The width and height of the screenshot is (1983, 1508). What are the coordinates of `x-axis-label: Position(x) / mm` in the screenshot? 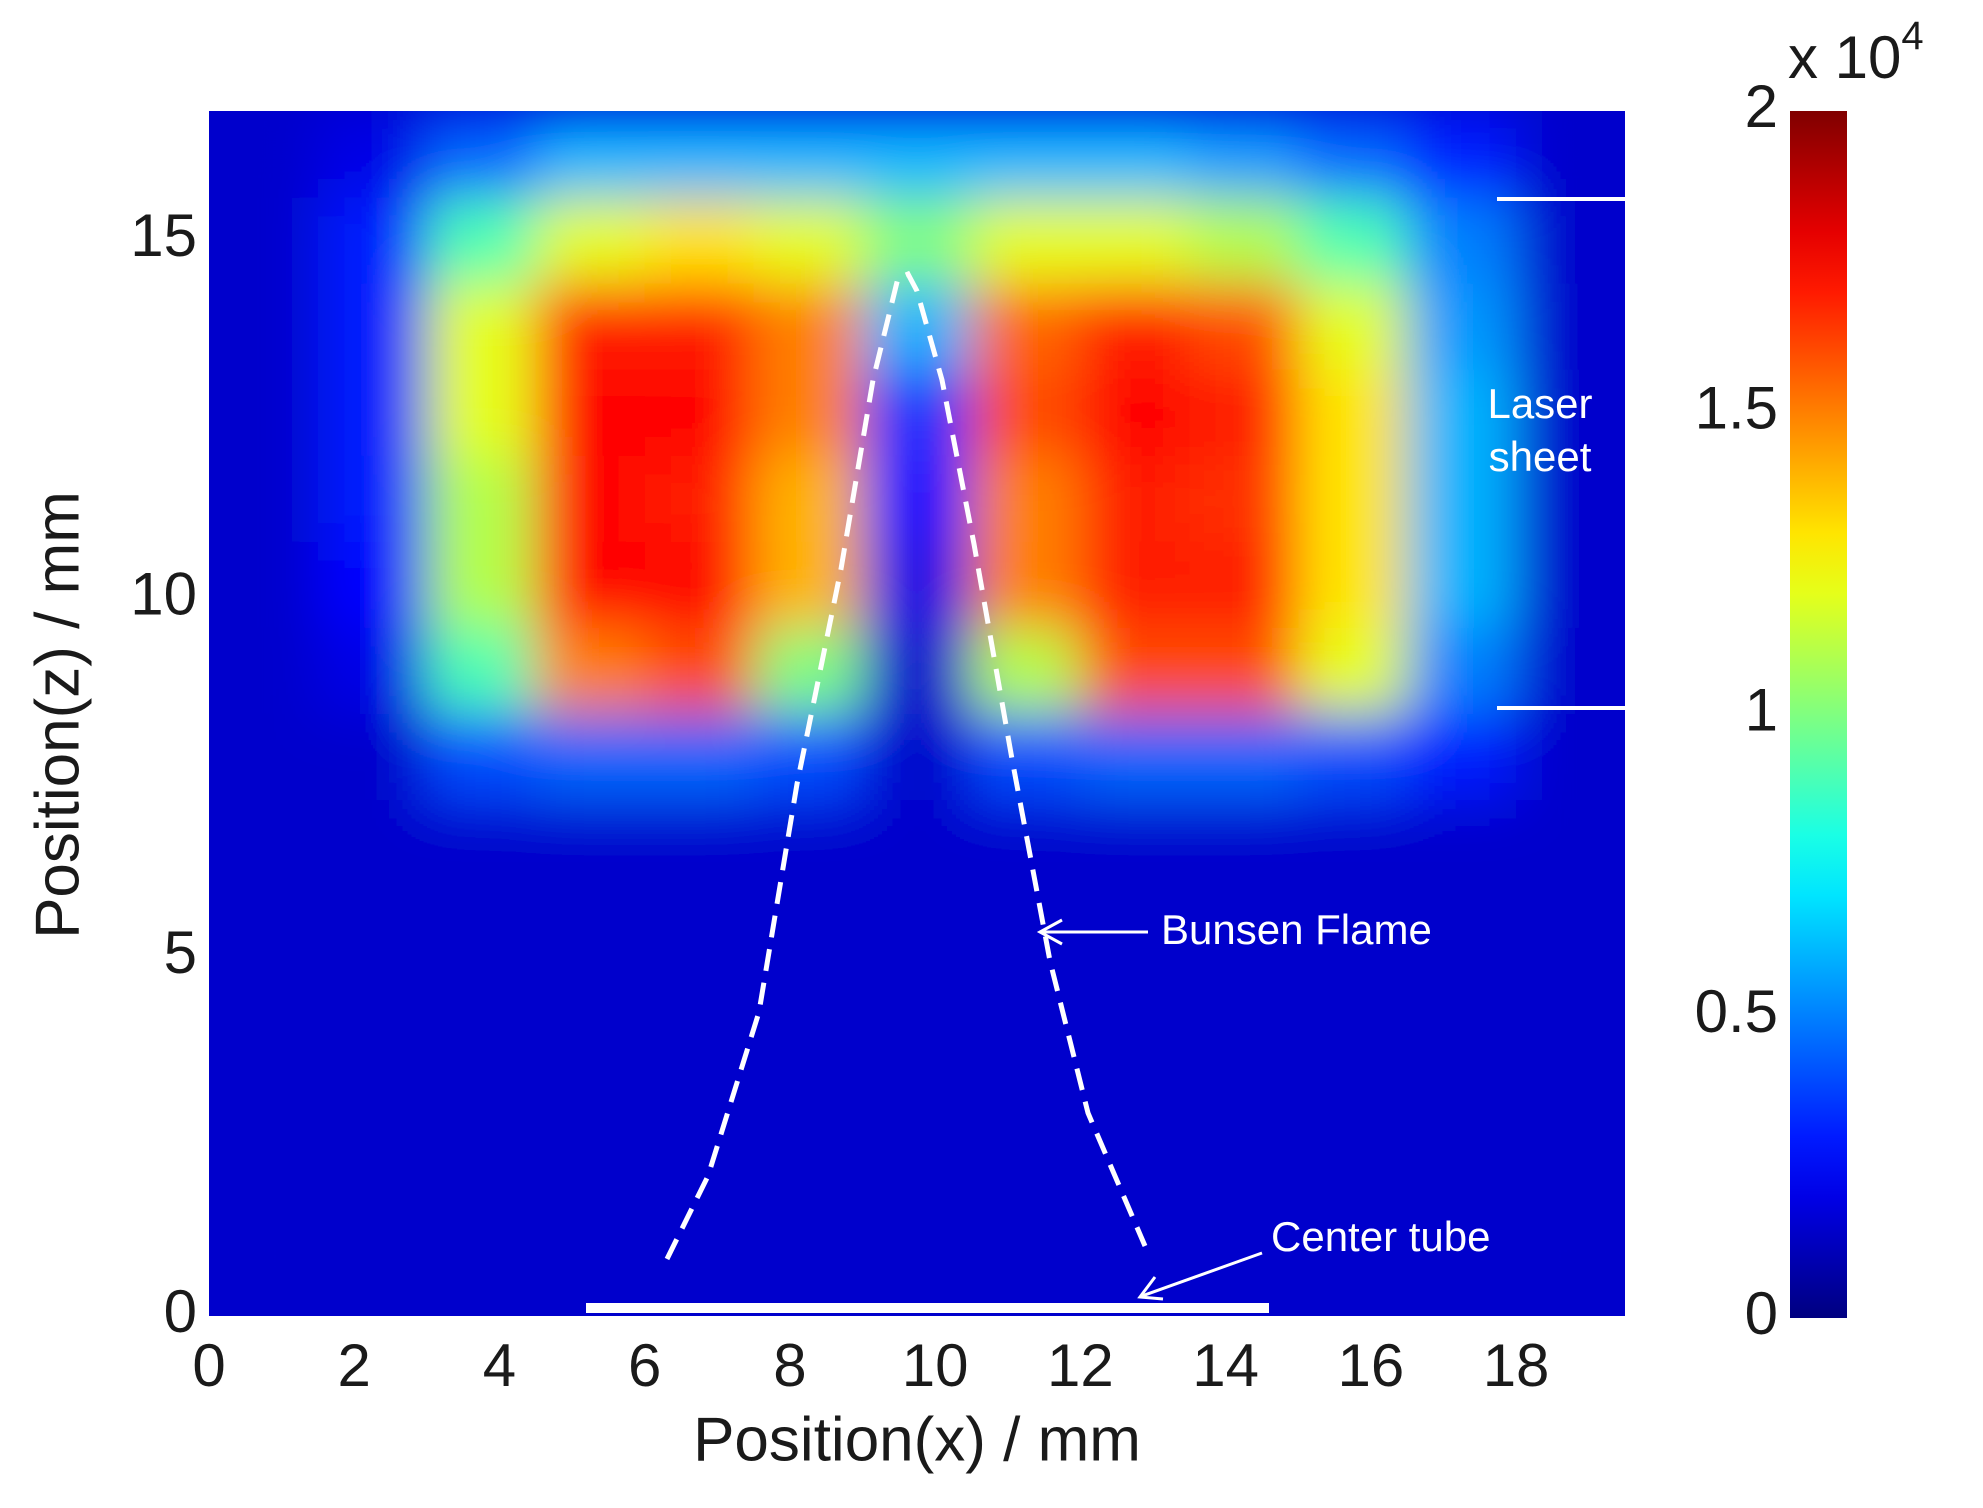 It's located at (917, 1439).